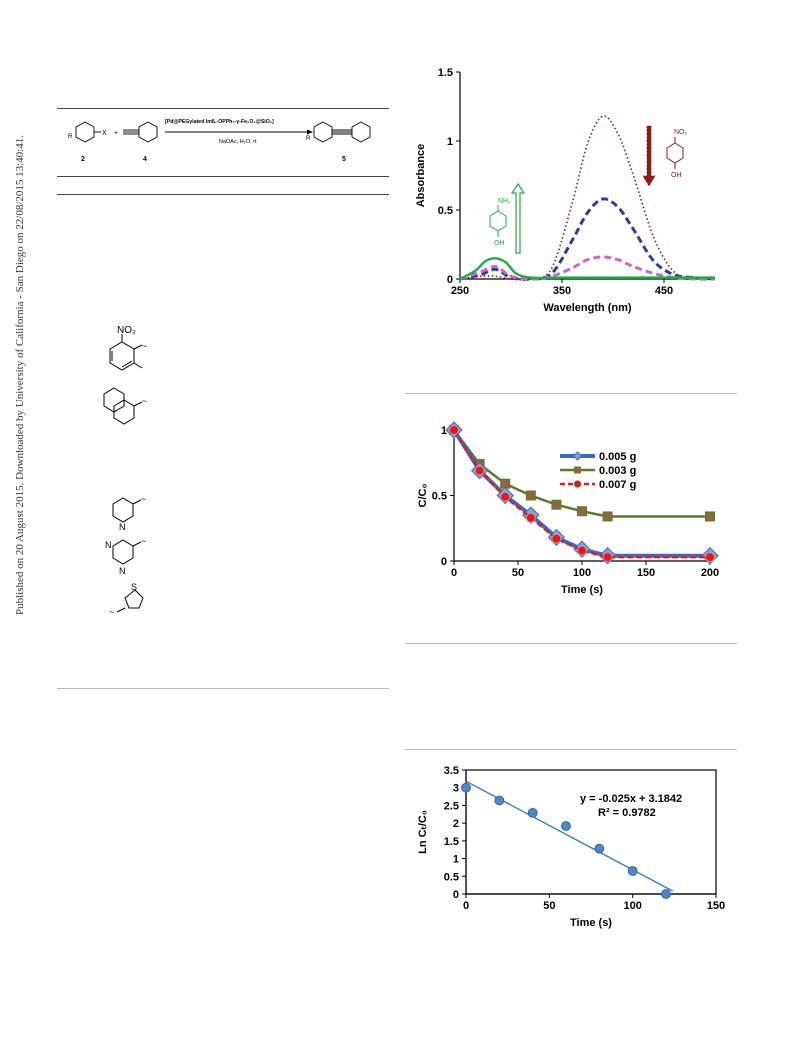 The height and width of the screenshot is (1039, 793). Describe the element at coordinates (439, 497) in the screenshot. I see `y-tick-label: 0.5` at that location.